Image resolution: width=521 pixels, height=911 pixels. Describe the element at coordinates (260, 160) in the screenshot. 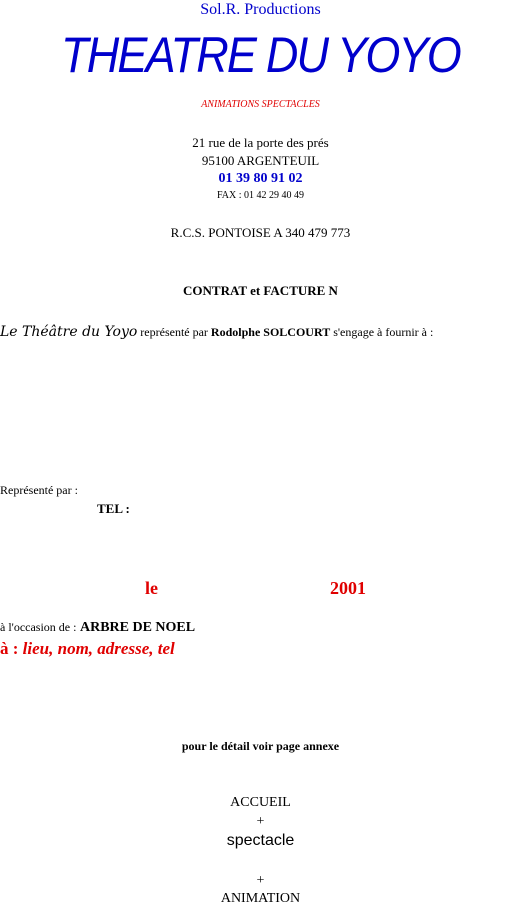

I see `address: 95100 ARGENTEUIL` at that location.